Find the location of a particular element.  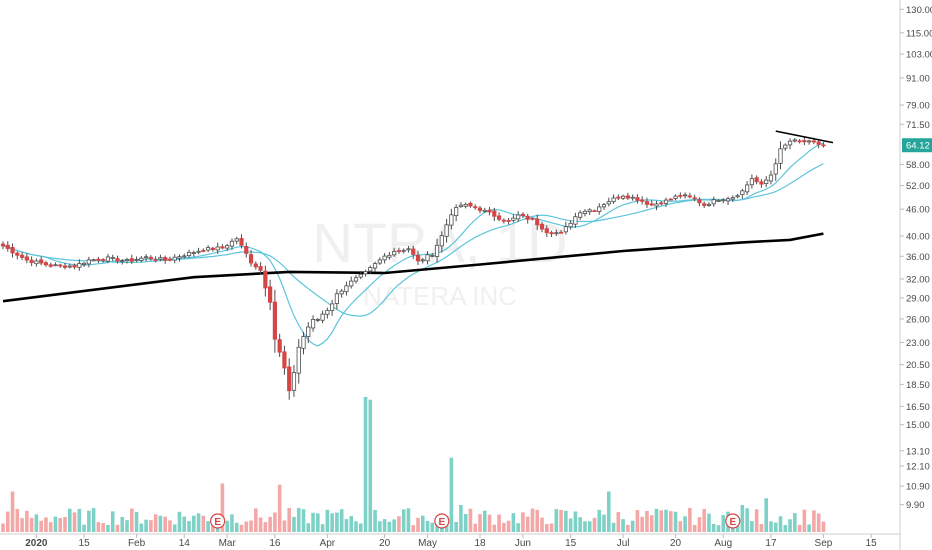

x-tick-label: Jul is located at coordinates (623, 543).